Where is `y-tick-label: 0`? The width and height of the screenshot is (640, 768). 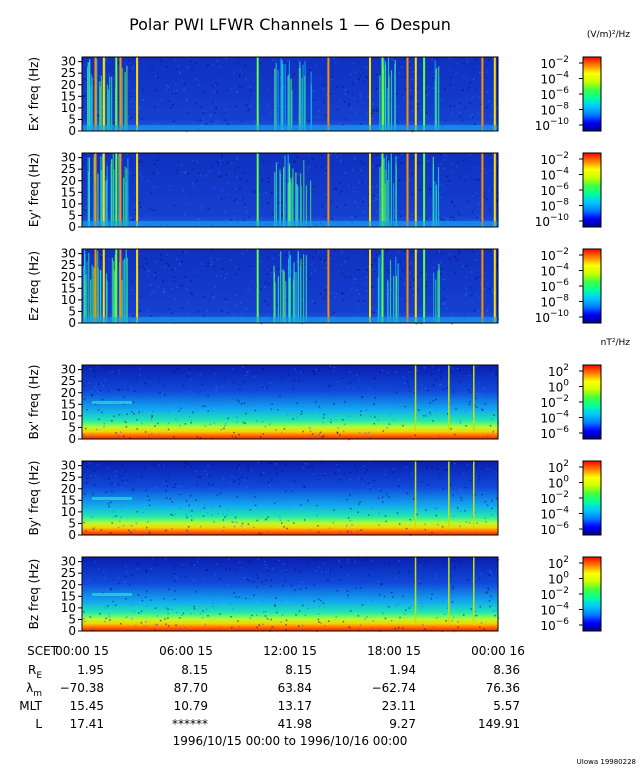
y-tick-label: 0 is located at coordinates (72, 323).